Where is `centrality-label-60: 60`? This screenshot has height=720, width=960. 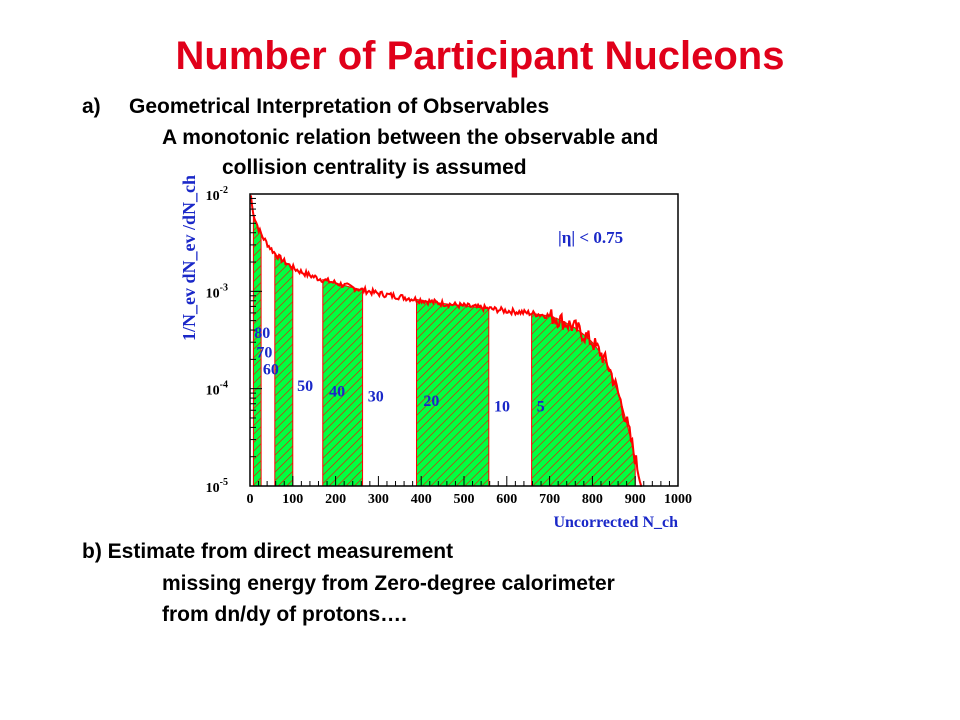 centrality-label-60: 60 is located at coordinates (271, 369).